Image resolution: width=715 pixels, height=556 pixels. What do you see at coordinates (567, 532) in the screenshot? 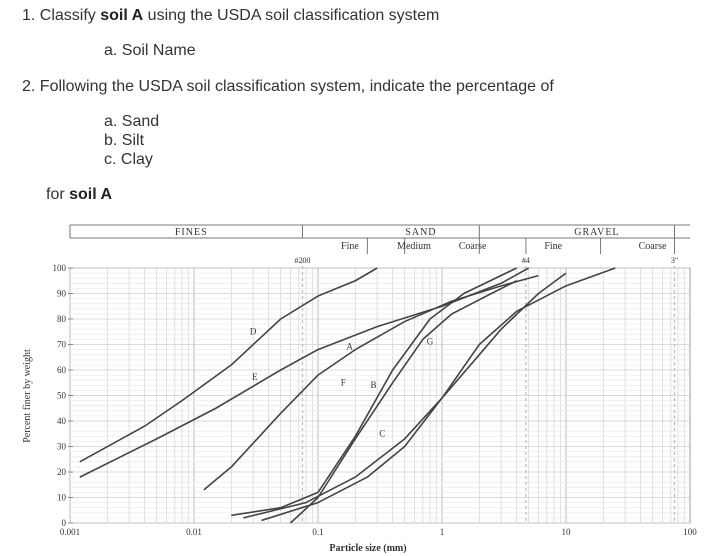
I see `x-tick-label: 10` at bounding box center [567, 532].